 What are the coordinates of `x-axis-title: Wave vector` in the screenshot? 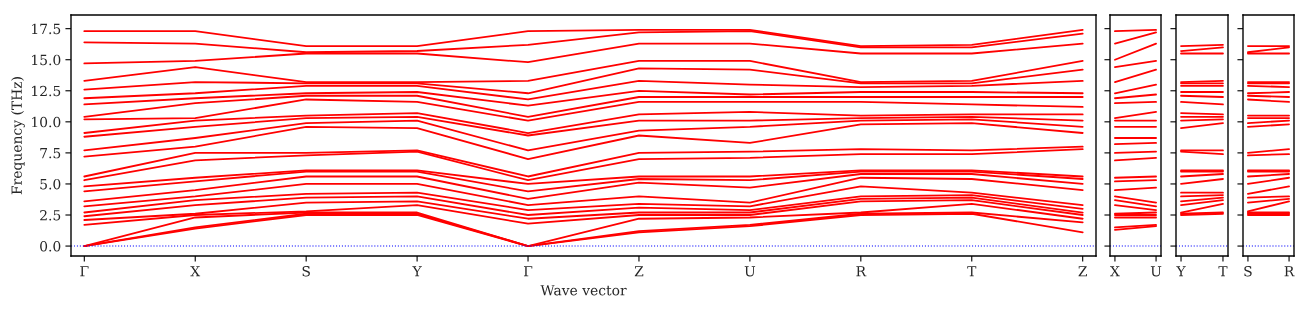 It's located at (583, 290).